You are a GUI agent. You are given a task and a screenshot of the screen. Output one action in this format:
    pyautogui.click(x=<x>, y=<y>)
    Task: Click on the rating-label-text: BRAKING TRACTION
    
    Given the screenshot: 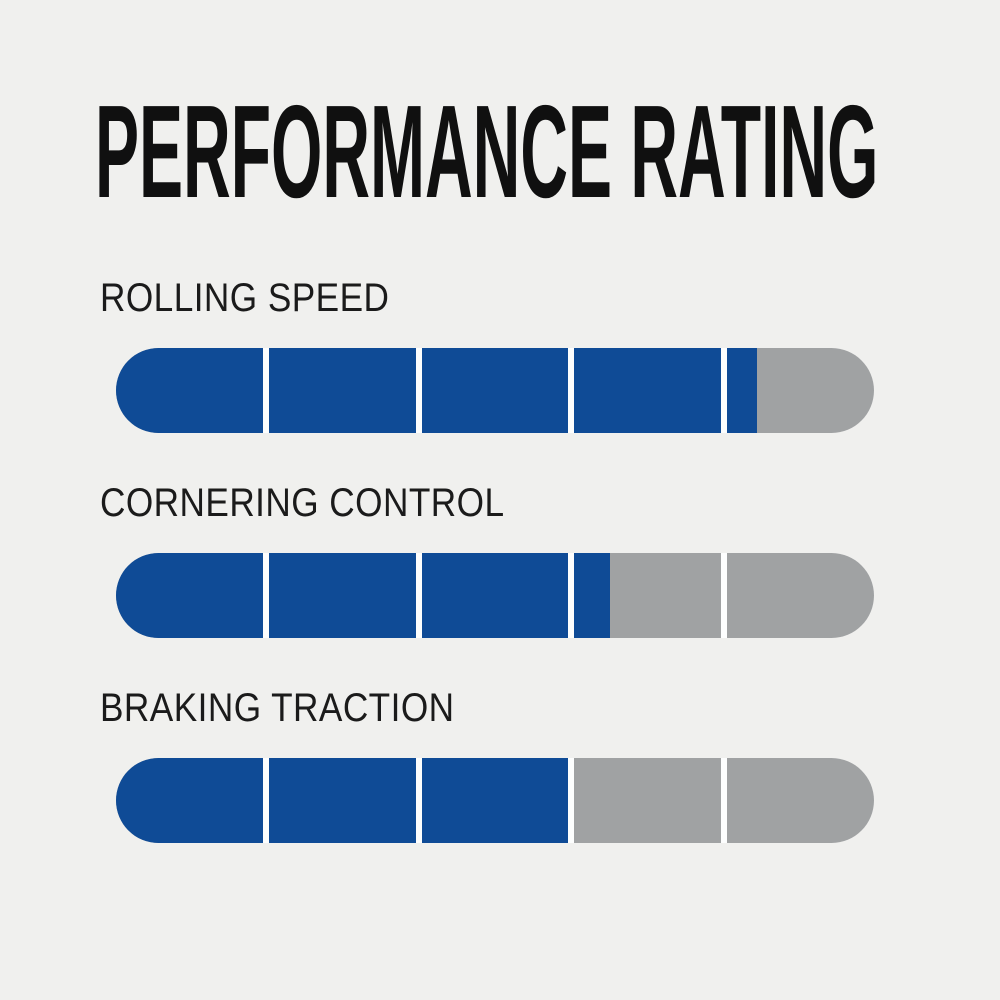 What is the action you would take?
    pyautogui.click(x=277, y=708)
    